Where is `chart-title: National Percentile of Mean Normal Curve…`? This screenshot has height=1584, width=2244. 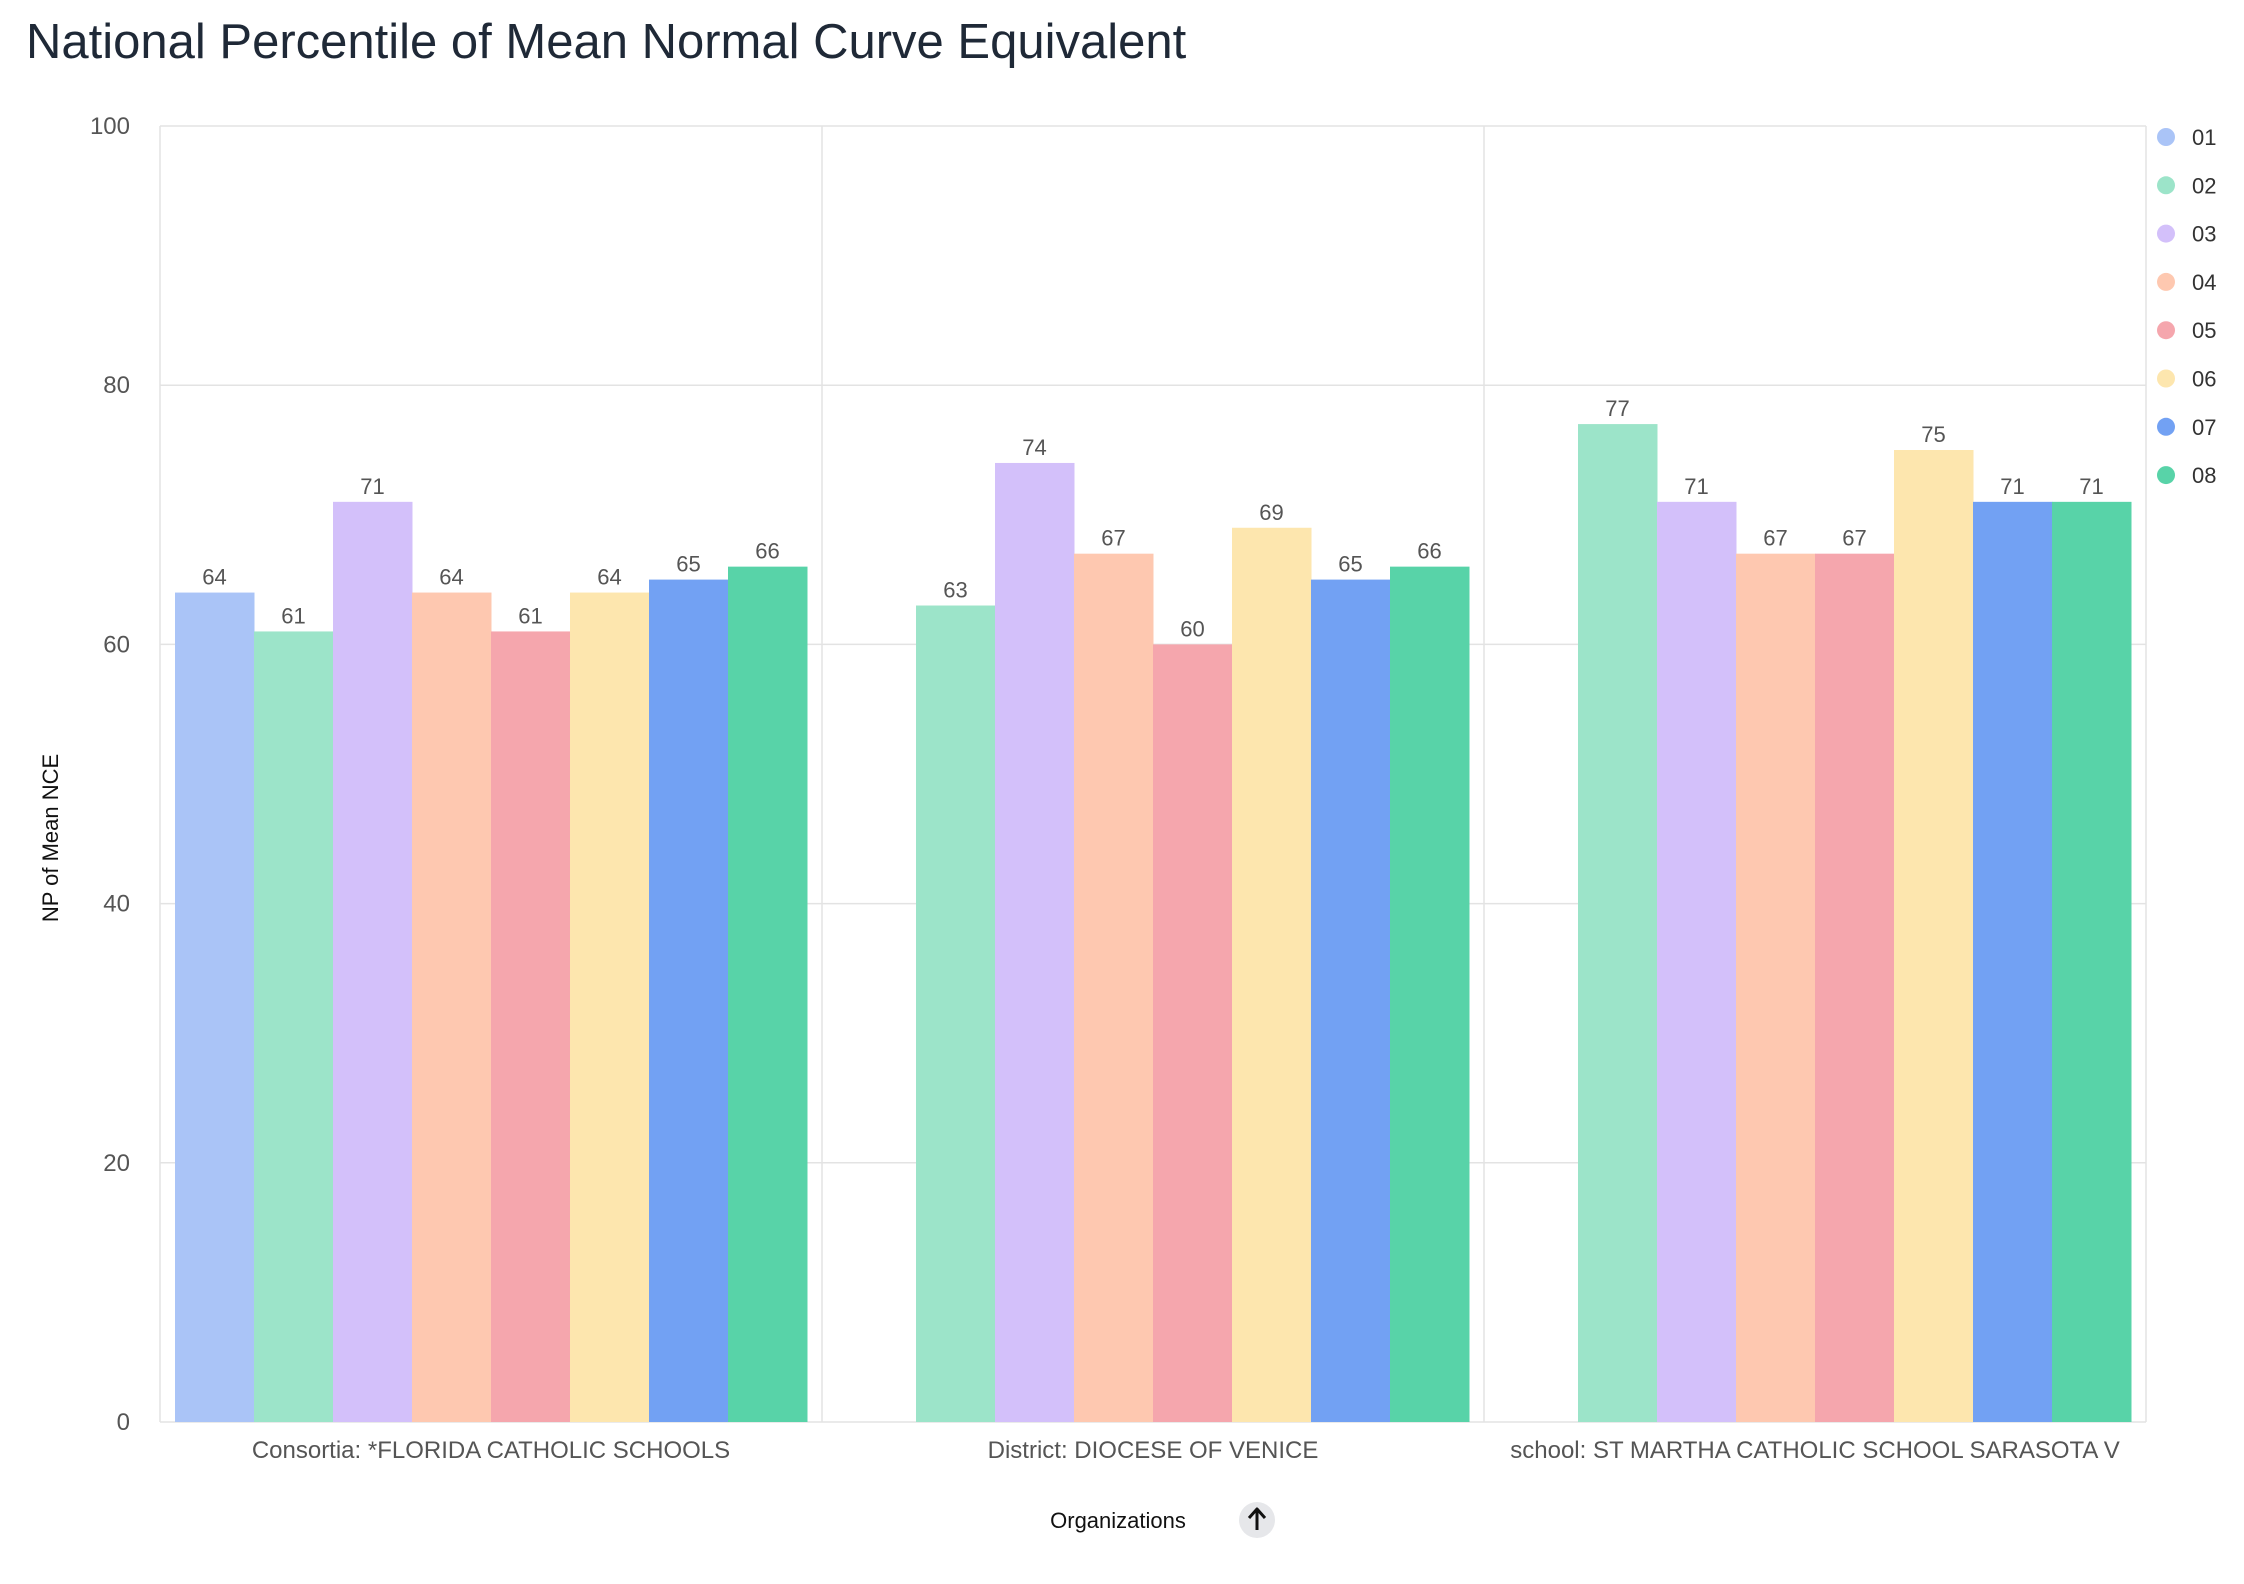 chart-title: National Percentile of Mean Normal Curve… is located at coordinates (606, 42).